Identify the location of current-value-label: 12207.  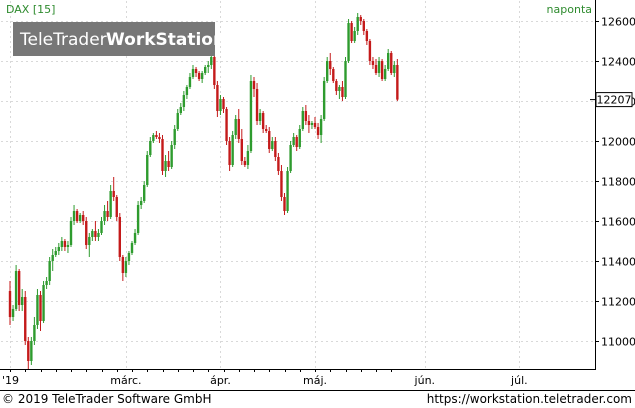
(614, 100).